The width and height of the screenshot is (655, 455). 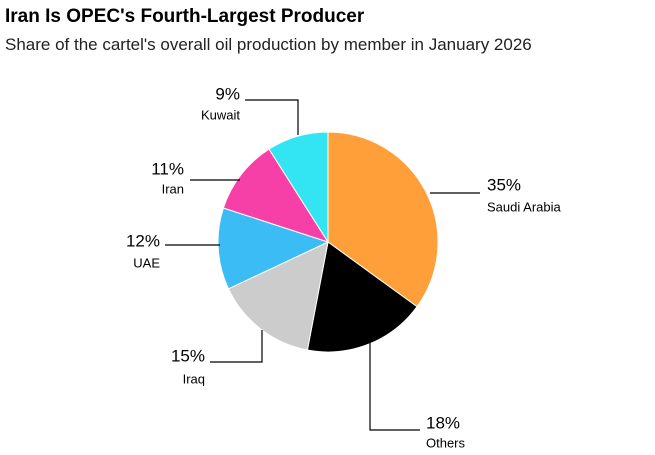 What do you see at coordinates (194, 378) in the screenshot?
I see `category-label: Iraq` at bounding box center [194, 378].